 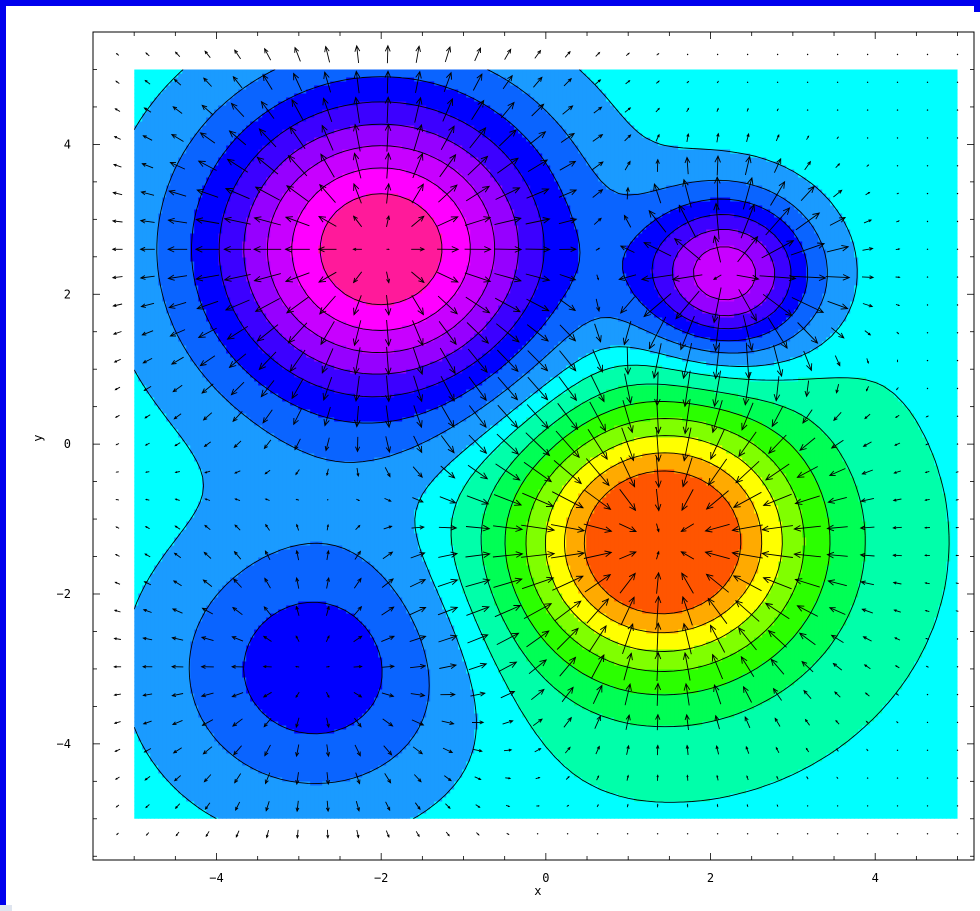 What do you see at coordinates (710, 878) in the screenshot?
I see `x-tick-label: 2` at bounding box center [710, 878].